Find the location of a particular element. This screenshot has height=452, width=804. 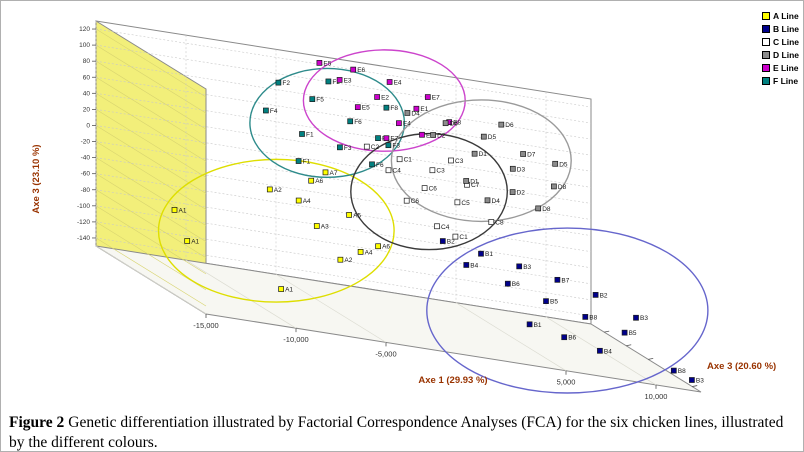

point-label: D1 is located at coordinates (474, 181).